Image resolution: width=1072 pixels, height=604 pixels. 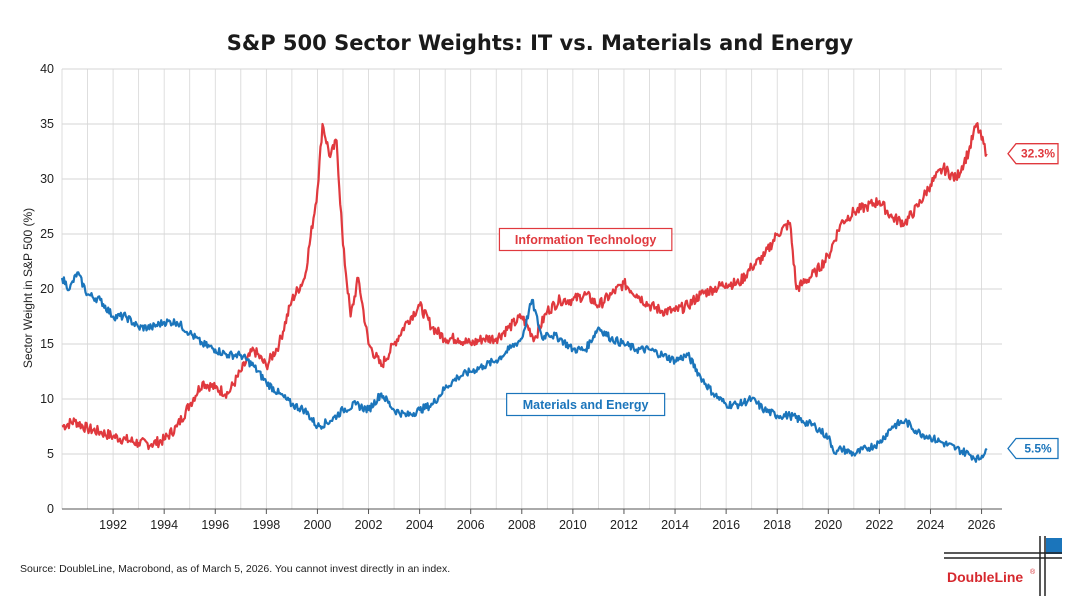 What do you see at coordinates (369, 525) in the screenshot?
I see `x-tick-label: 2002` at bounding box center [369, 525].